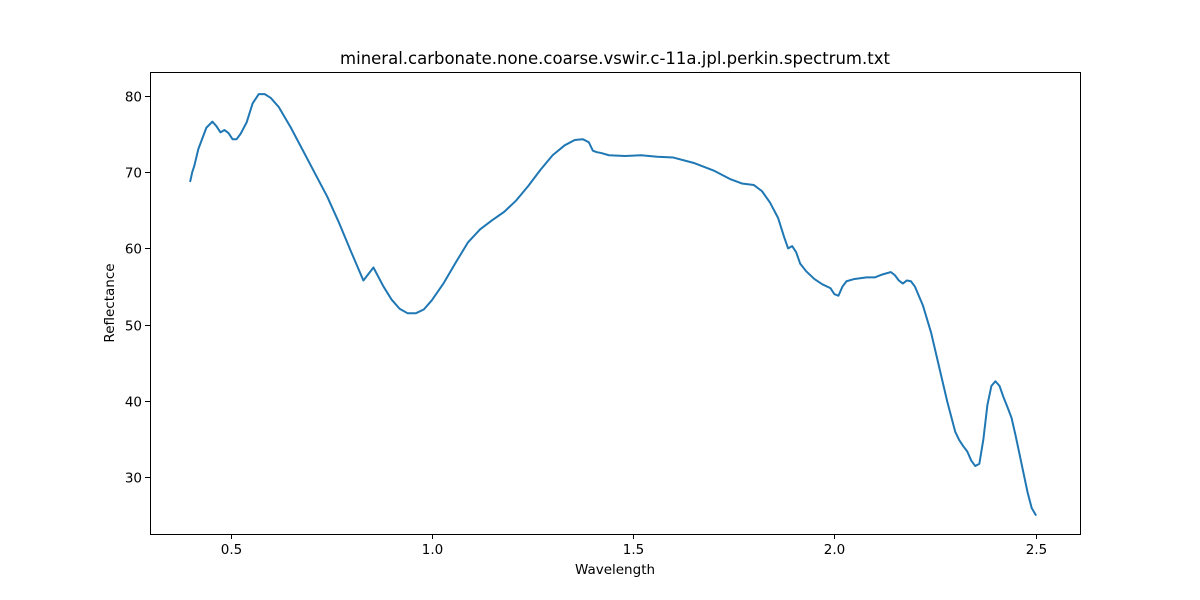  What do you see at coordinates (633, 550) in the screenshot?
I see `x-tick-label: 1.5` at bounding box center [633, 550].